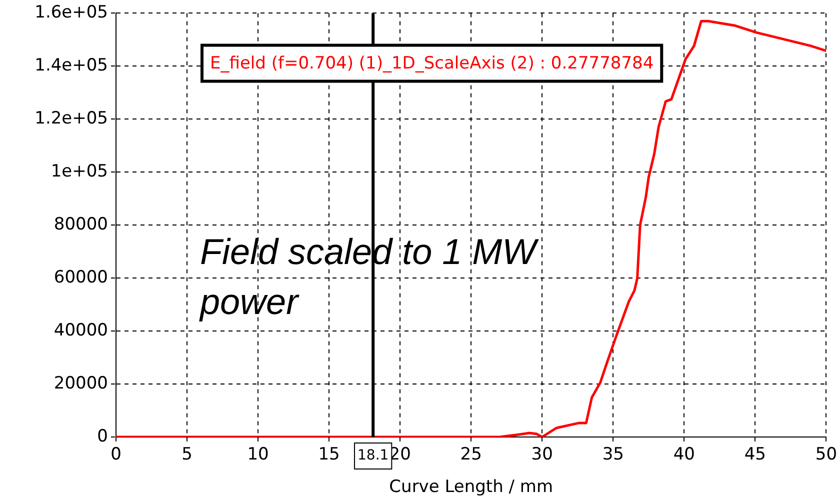  I want to click on annotation: E_field (f=0.704) (1)_1D_ScaleAxis (2) : 0.27778784, so click(432, 64).